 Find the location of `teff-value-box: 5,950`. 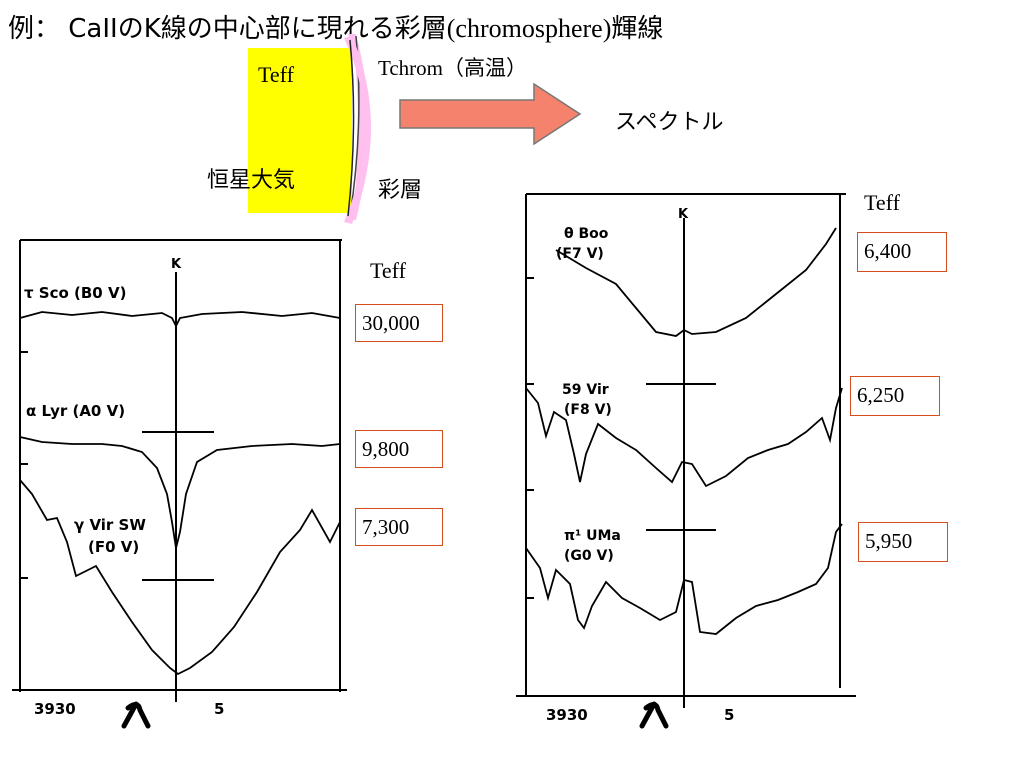

teff-value-box: 5,950 is located at coordinates (903, 542).